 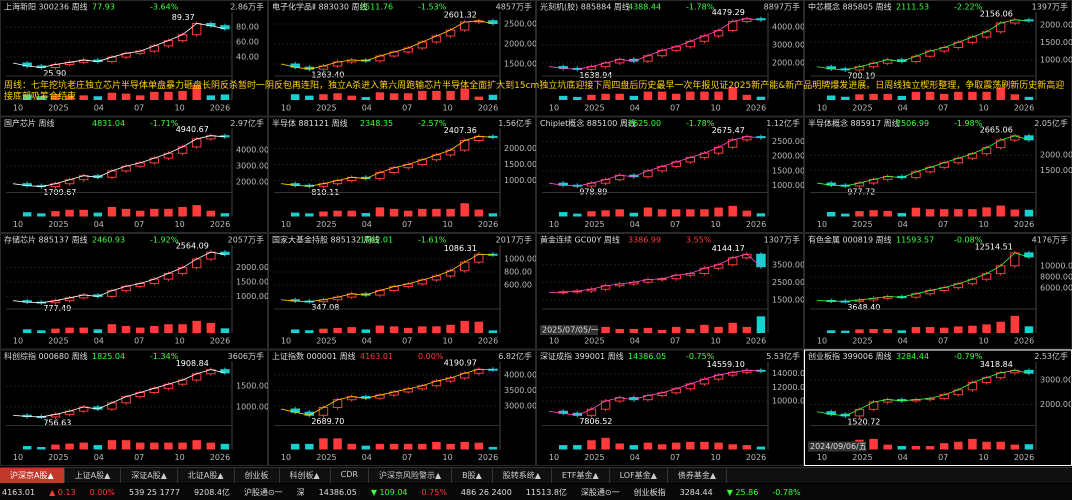 What do you see at coordinates (263, 492) in the screenshot?
I see `status-item: 沪股通⊙一` at bounding box center [263, 492].